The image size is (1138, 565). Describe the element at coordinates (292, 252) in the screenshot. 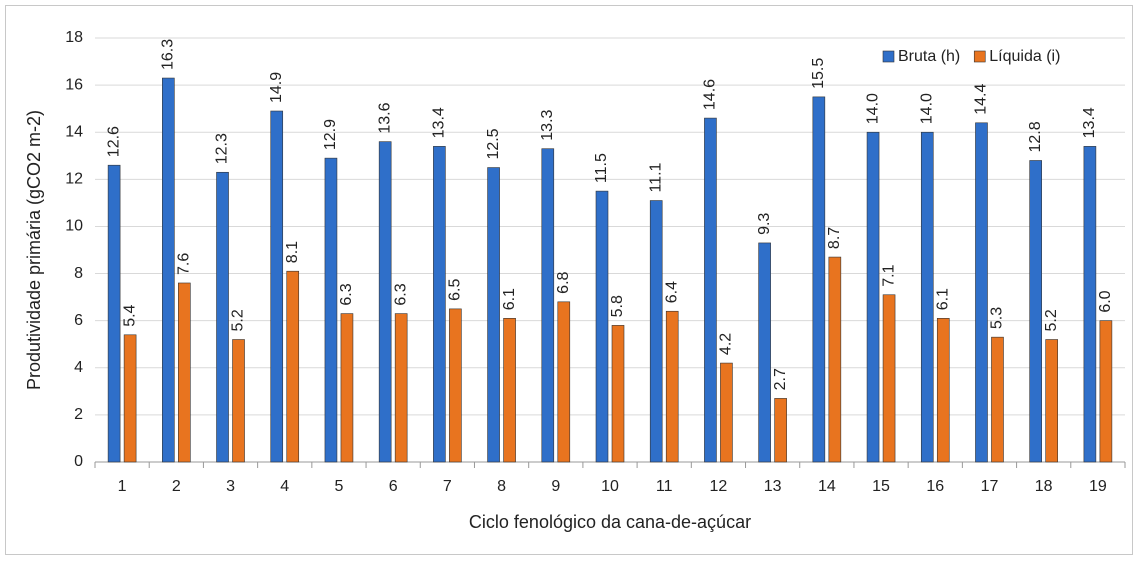

I see `value-label: 8.1` at that location.